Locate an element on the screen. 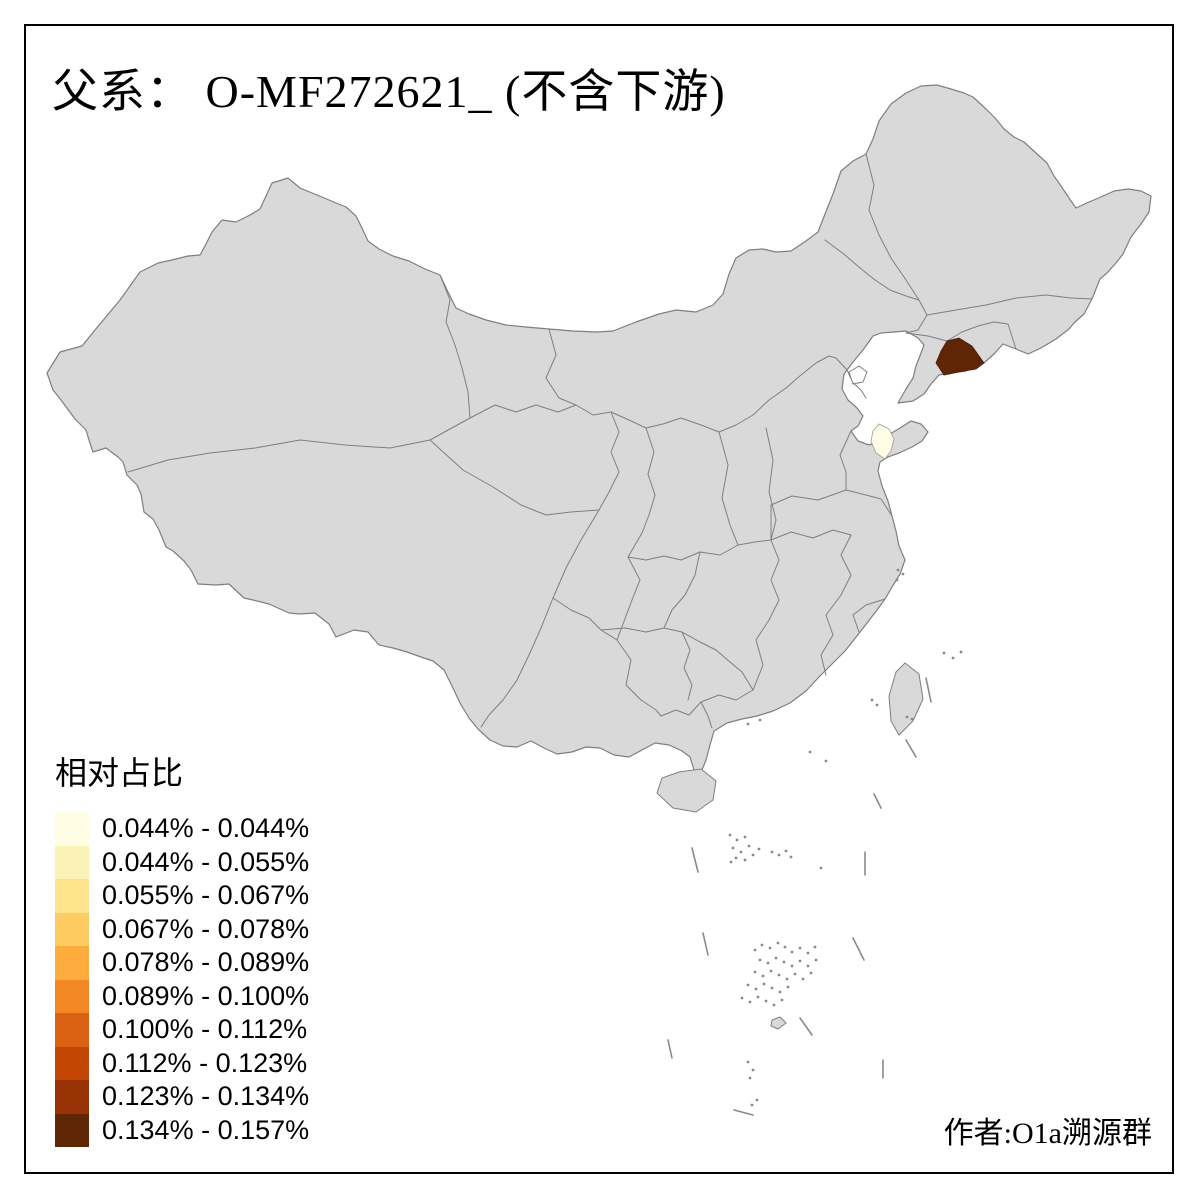 The image size is (1200, 1200). legend-row: 0.134% - 0.157% is located at coordinates (182, 1130).